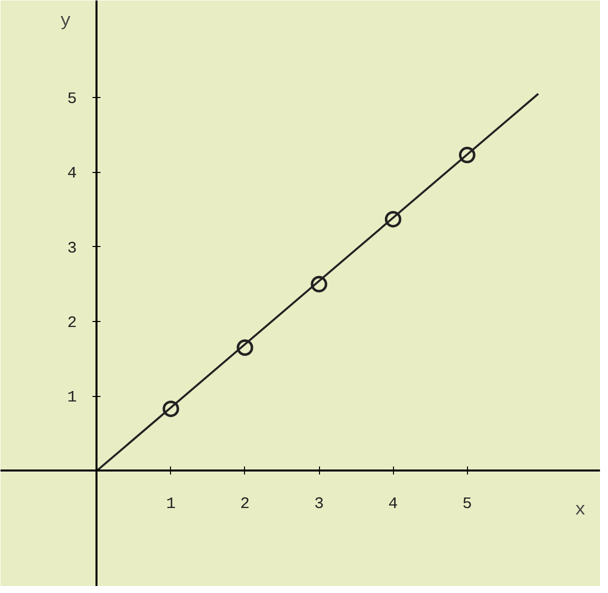 Image resolution: width=608 pixels, height=593 pixels. Describe the element at coordinates (72, 248) in the screenshot. I see `y-tick-label: 3` at that location.